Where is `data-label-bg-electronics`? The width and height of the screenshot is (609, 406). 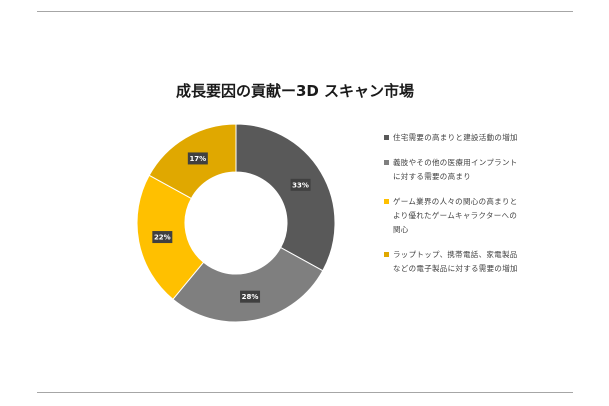
data-label-bg-electronics is located at coordinates (197, 158).